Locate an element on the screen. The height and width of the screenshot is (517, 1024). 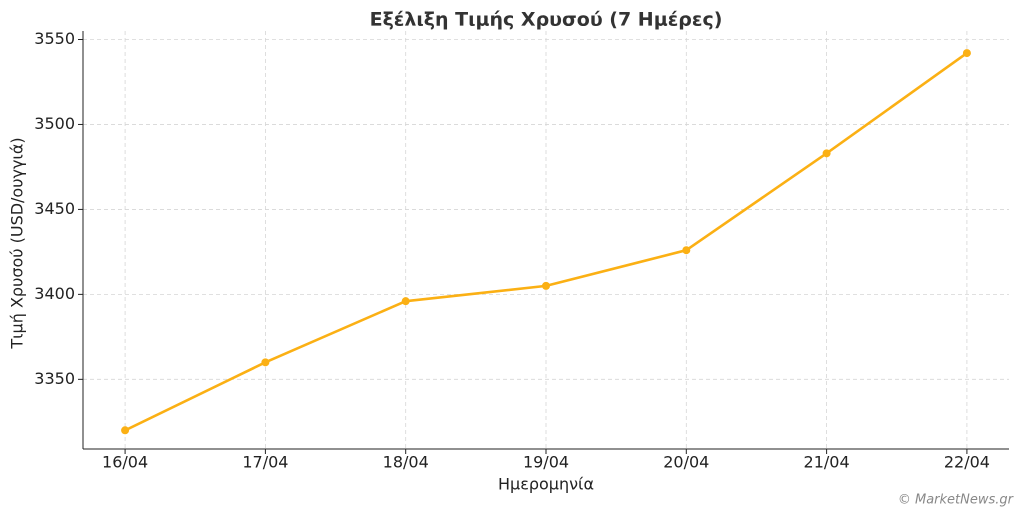
chart-title: Εξέλιξη Τιμής Χρυσού (7 Ημέρες) is located at coordinates (546, 20).